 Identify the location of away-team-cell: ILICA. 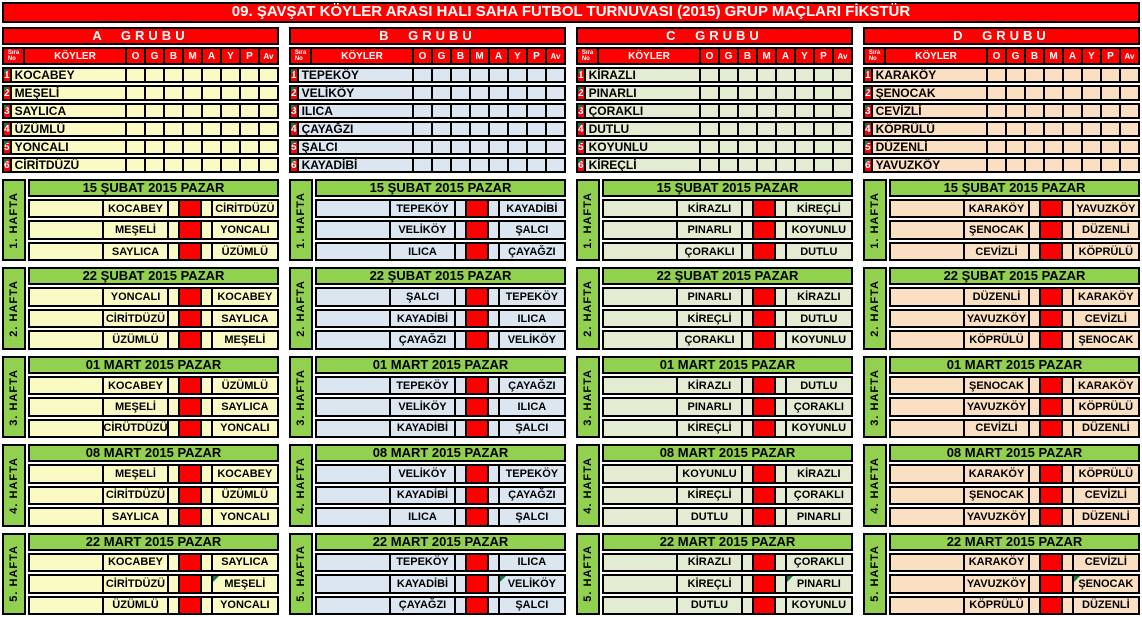
(530, 562).